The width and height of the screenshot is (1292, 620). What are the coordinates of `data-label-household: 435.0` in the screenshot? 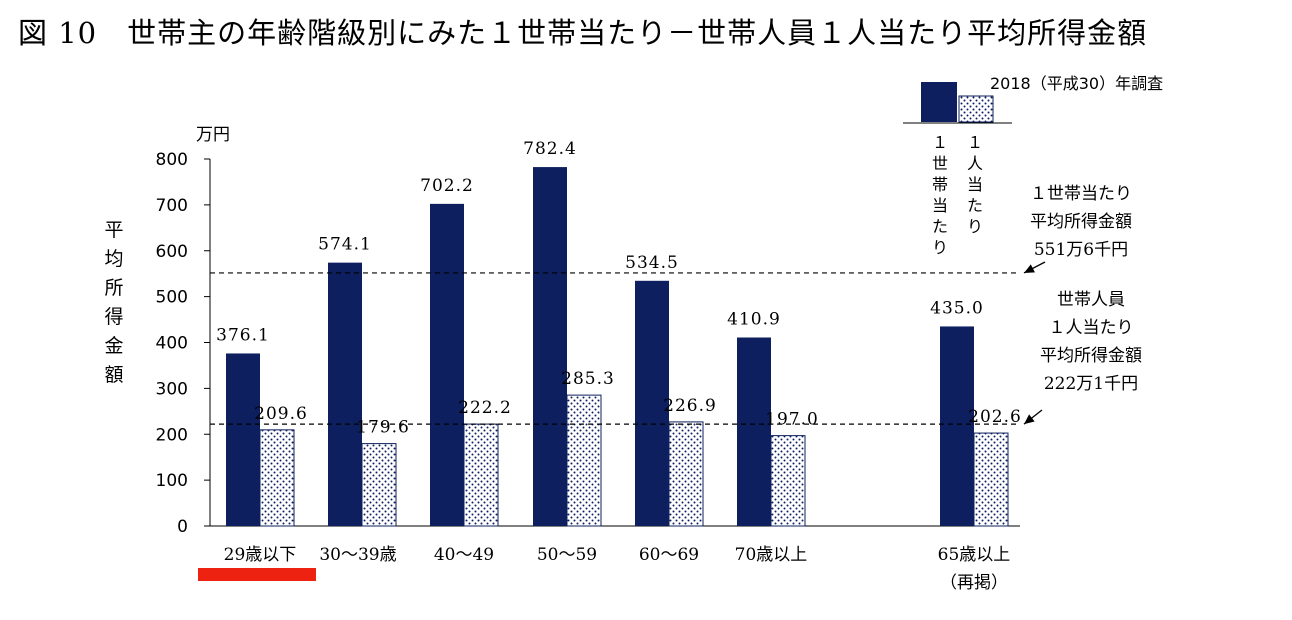 It's located at (957, 308).